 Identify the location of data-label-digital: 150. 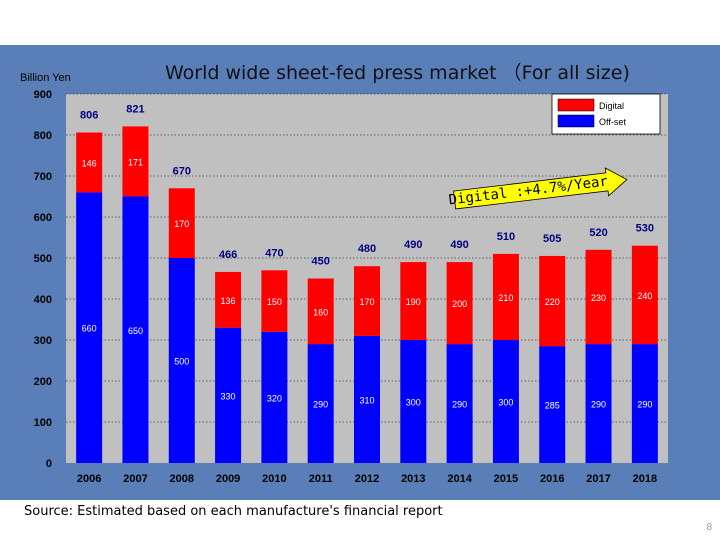
(274, 302).